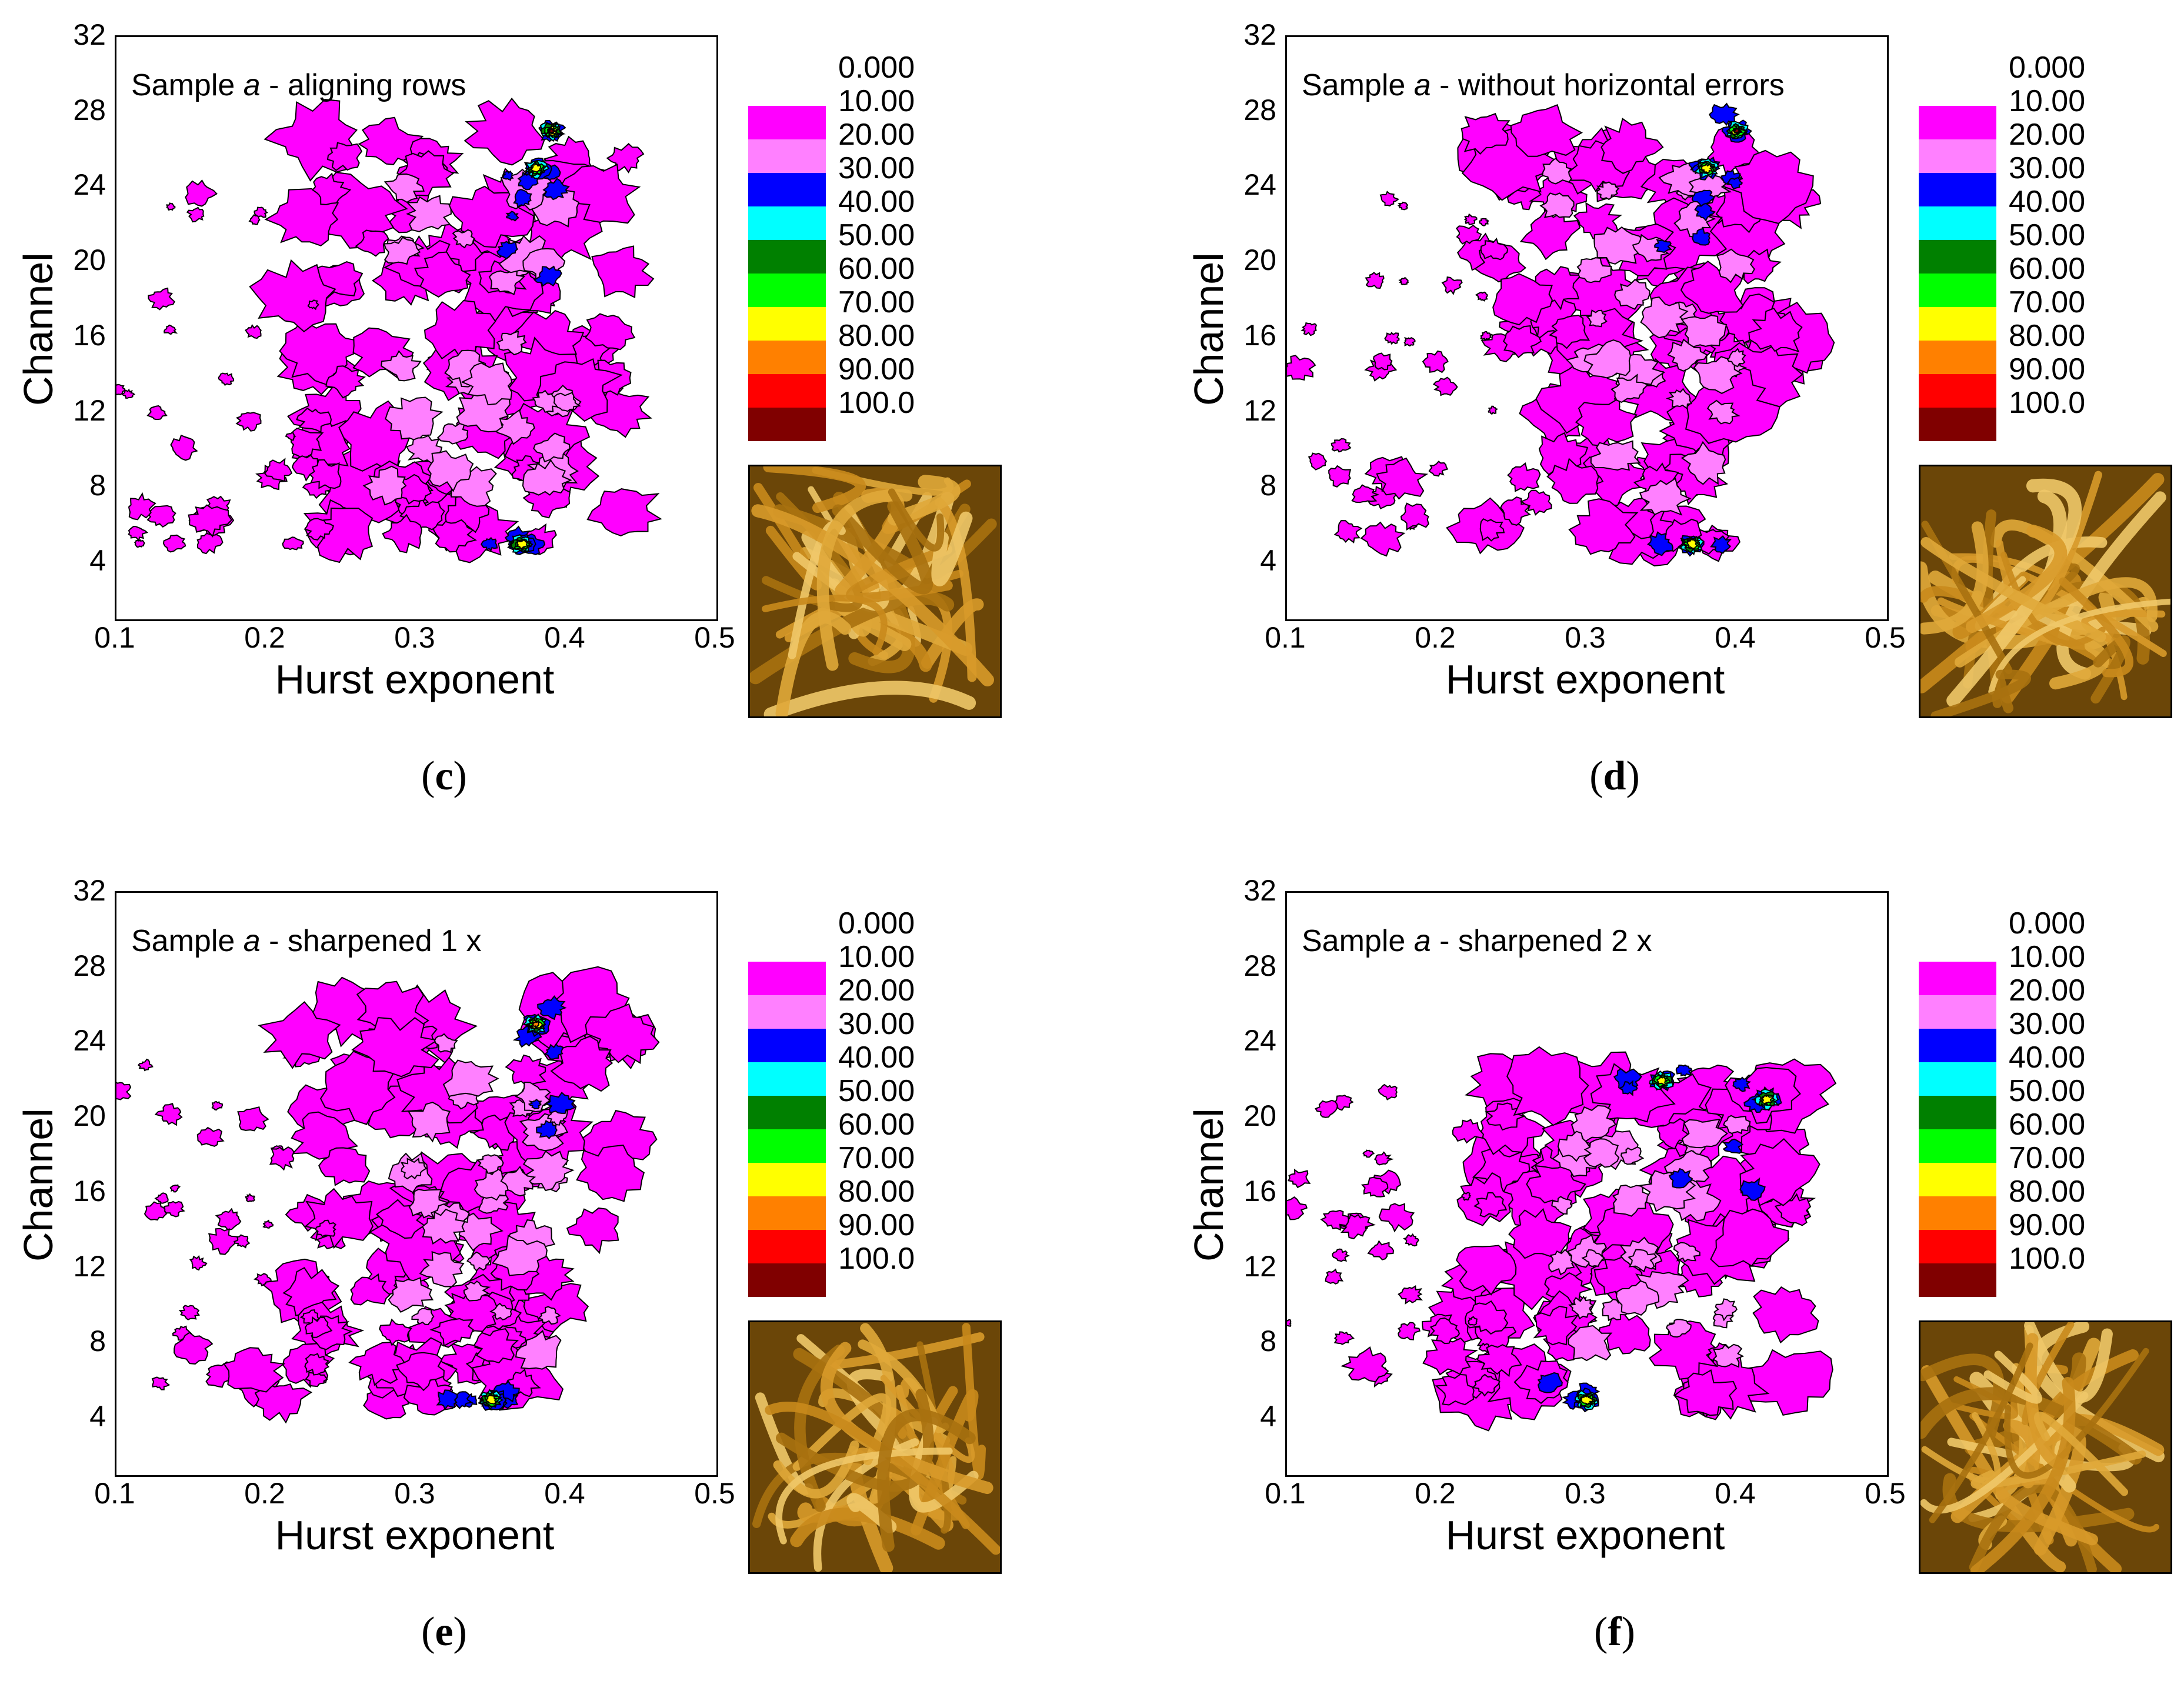 The width and height of the screenshot is (2184, 1691). What do you see at coordinates (1259, 335) in the screenshot?
I see `y-tick-label: 16` at bounding box center [1259, 335].